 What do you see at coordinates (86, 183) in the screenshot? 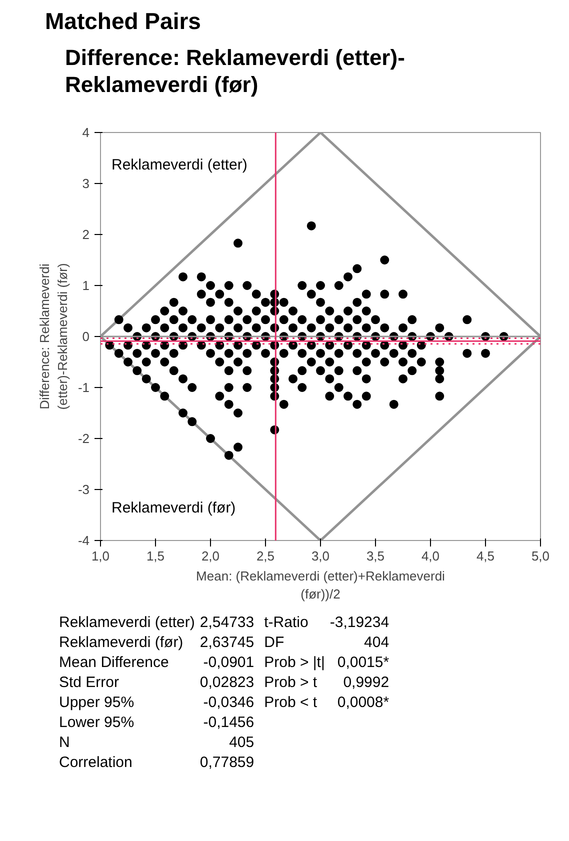
I see `y-tick-label: 3` at bounding box center [86, 183].